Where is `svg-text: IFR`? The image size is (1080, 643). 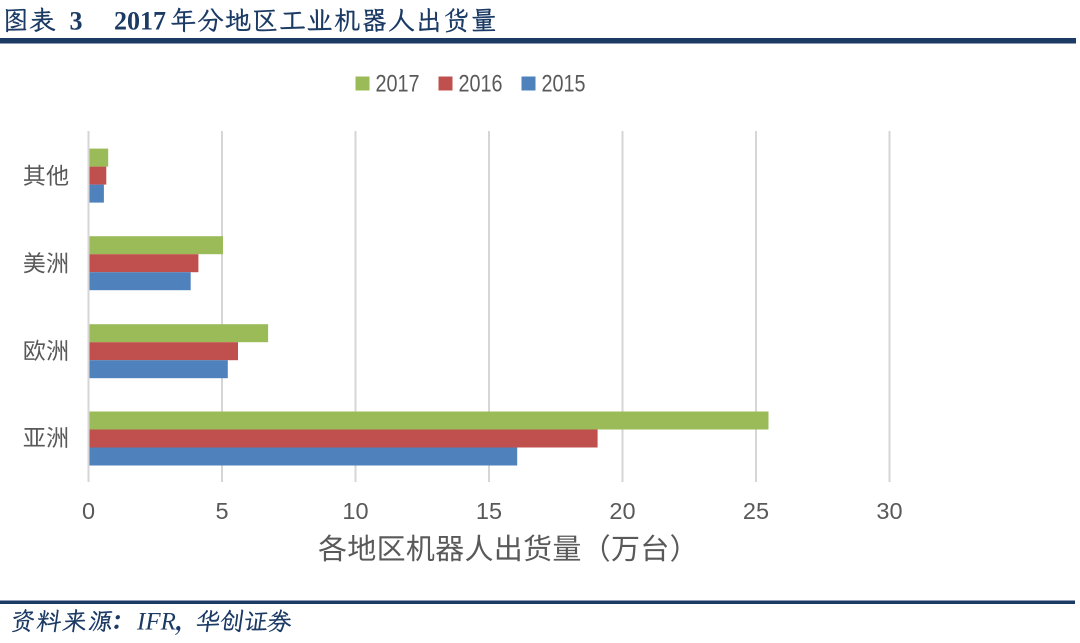 svg-text: IFR is located at coordinates (156, 622).